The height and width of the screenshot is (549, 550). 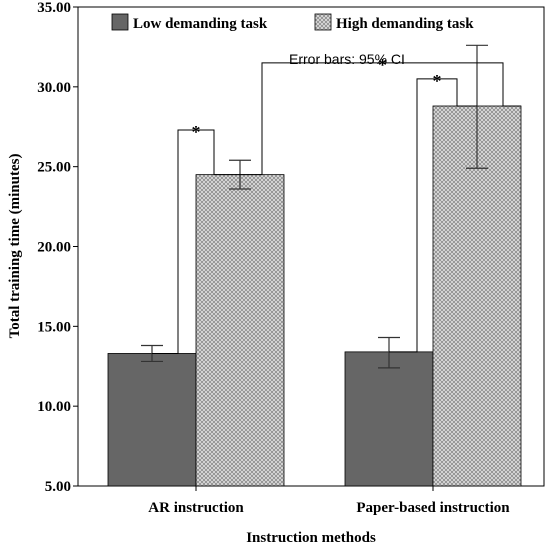 I want to click on x-tick-label: Paper-based instruction, so click(x=433, y=508).